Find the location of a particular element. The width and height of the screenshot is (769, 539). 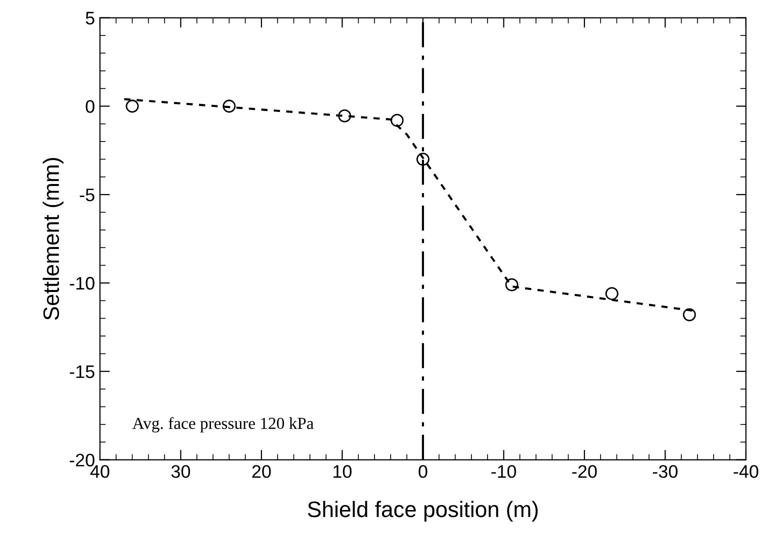

x-axis-title: Shield face position (m) is located at coordinates (423, 511).